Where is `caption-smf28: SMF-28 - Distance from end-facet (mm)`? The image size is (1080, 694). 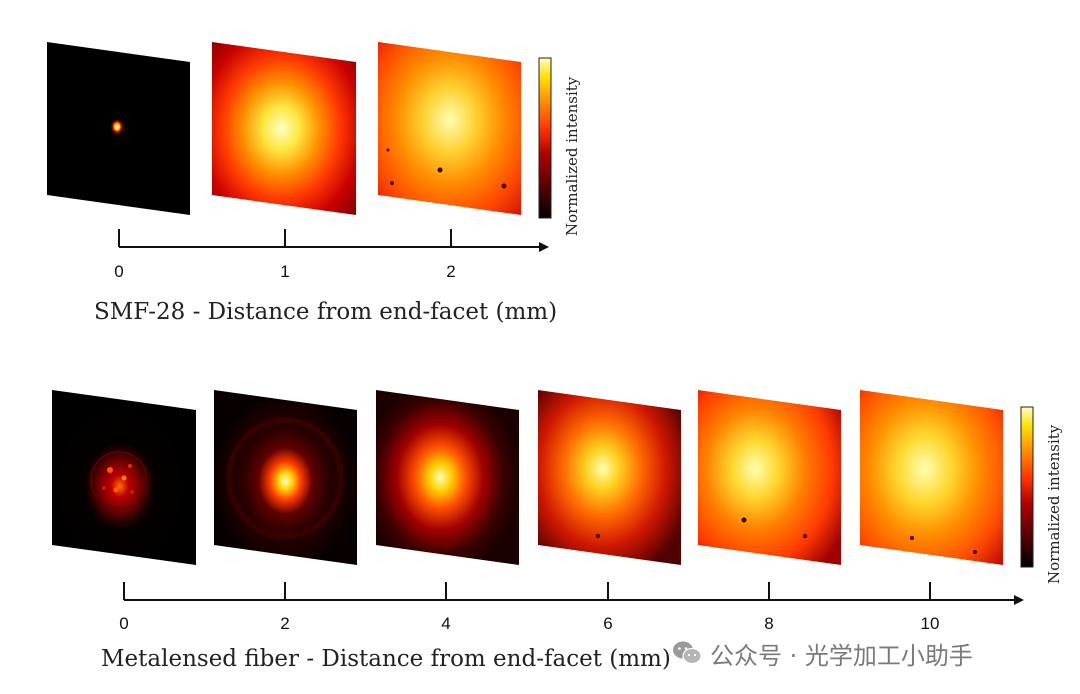 caption-smf28: SMF-28 - Distance from end-facet (mm) is located at coordinates (325, 312).